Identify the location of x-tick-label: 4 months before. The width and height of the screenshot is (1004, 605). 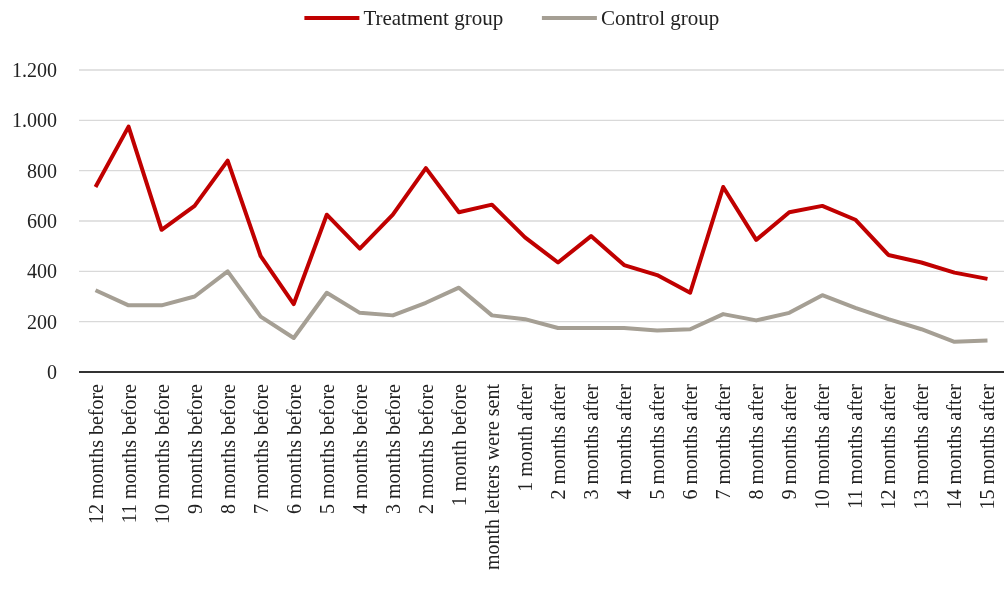
(359, 448).